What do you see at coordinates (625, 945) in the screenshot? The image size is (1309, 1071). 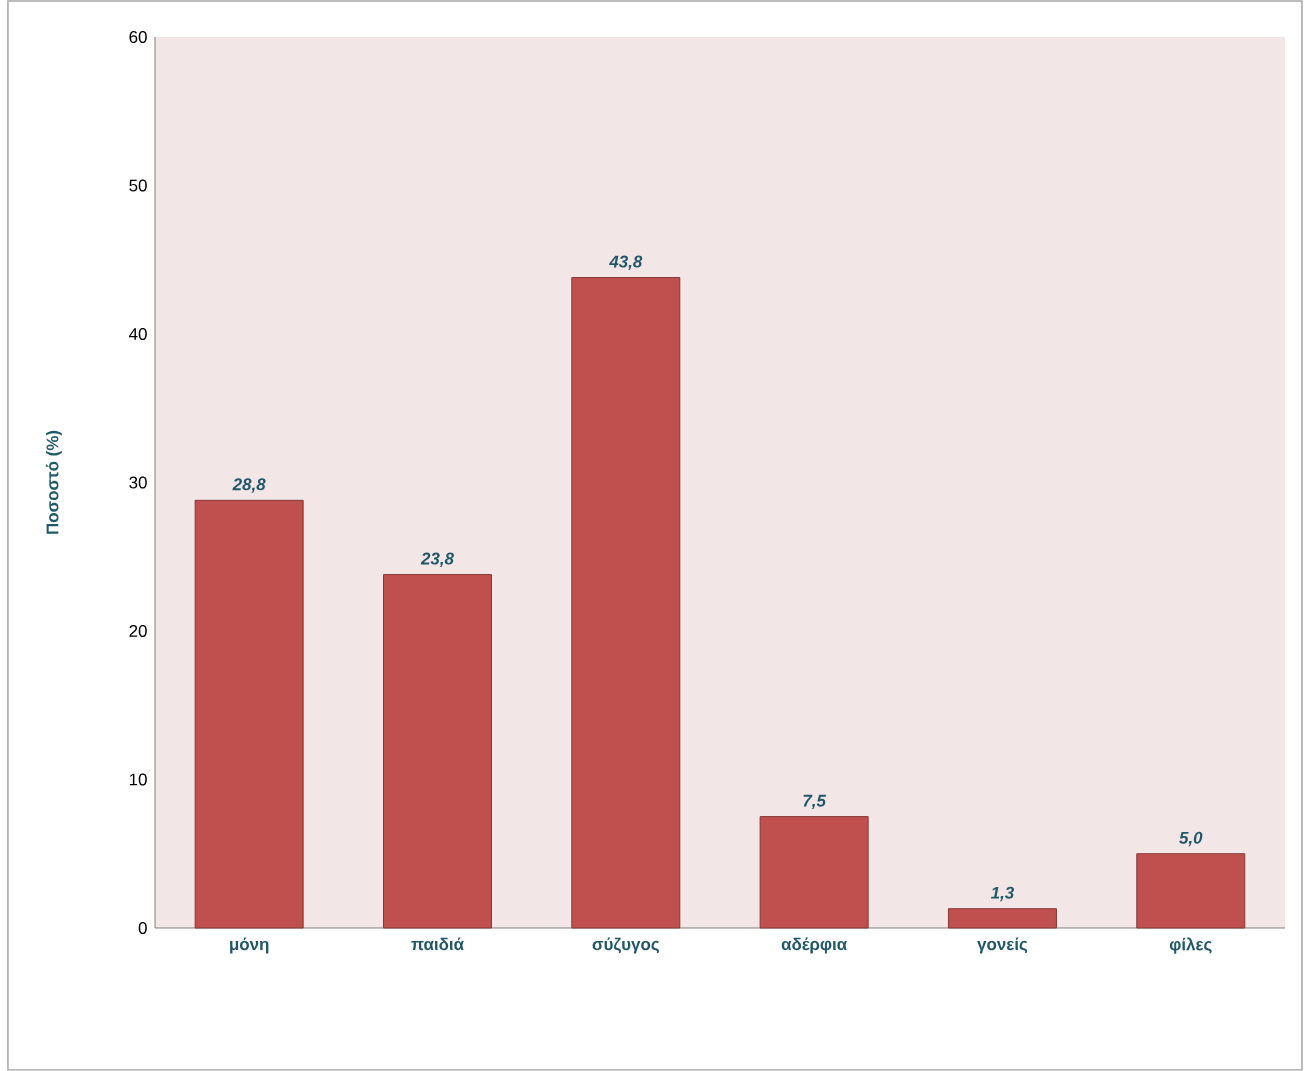 I see `x-tick-label: σύζυγος` at bounding box center [625, 945].